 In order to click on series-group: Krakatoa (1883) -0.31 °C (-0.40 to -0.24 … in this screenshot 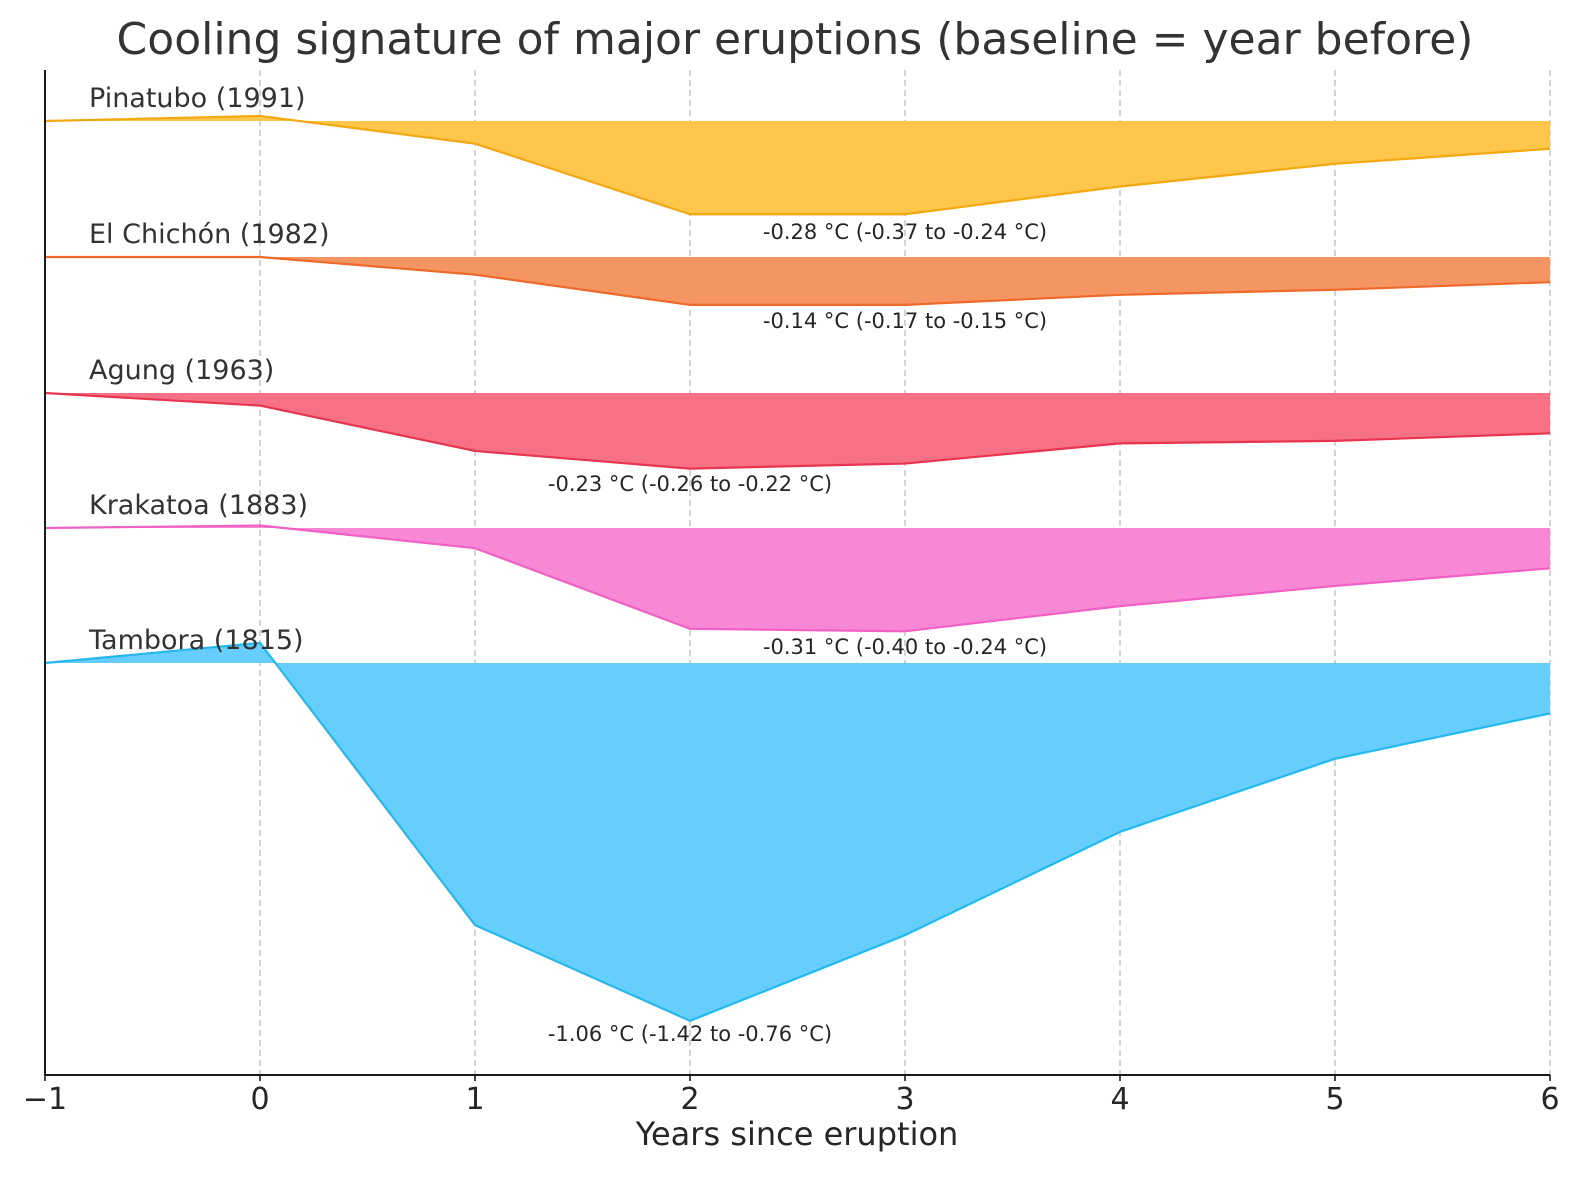, I will do `click(797, 574)`.